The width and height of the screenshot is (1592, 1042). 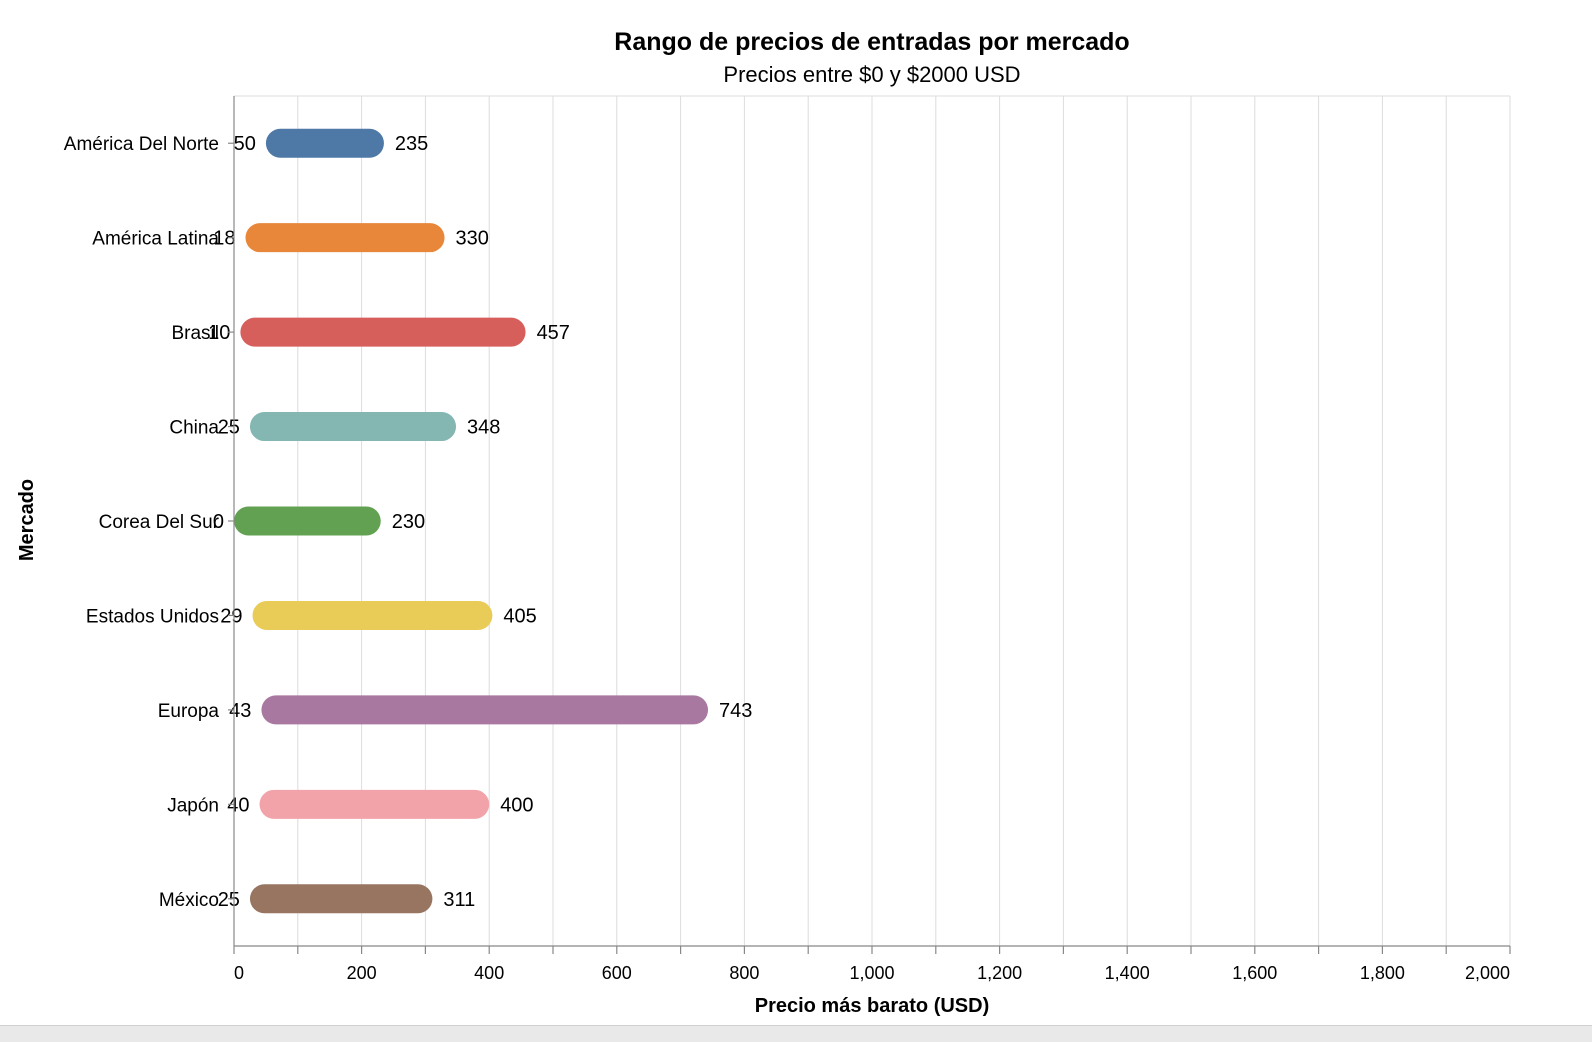 What do you see at coordinates (189, 900) in the screenshot?
I see `y-category-label: México` at bounding box center [189, 900].